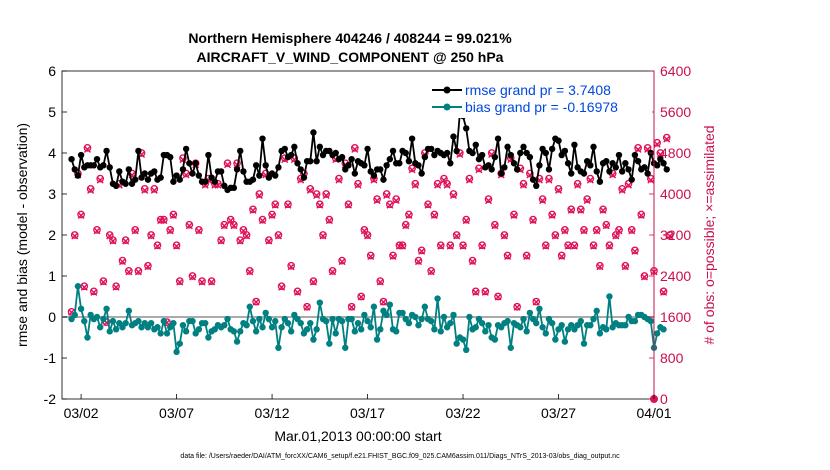 The width and height of the screenshot is (830, 470). I want to click on legend-box, so click(541, 99).